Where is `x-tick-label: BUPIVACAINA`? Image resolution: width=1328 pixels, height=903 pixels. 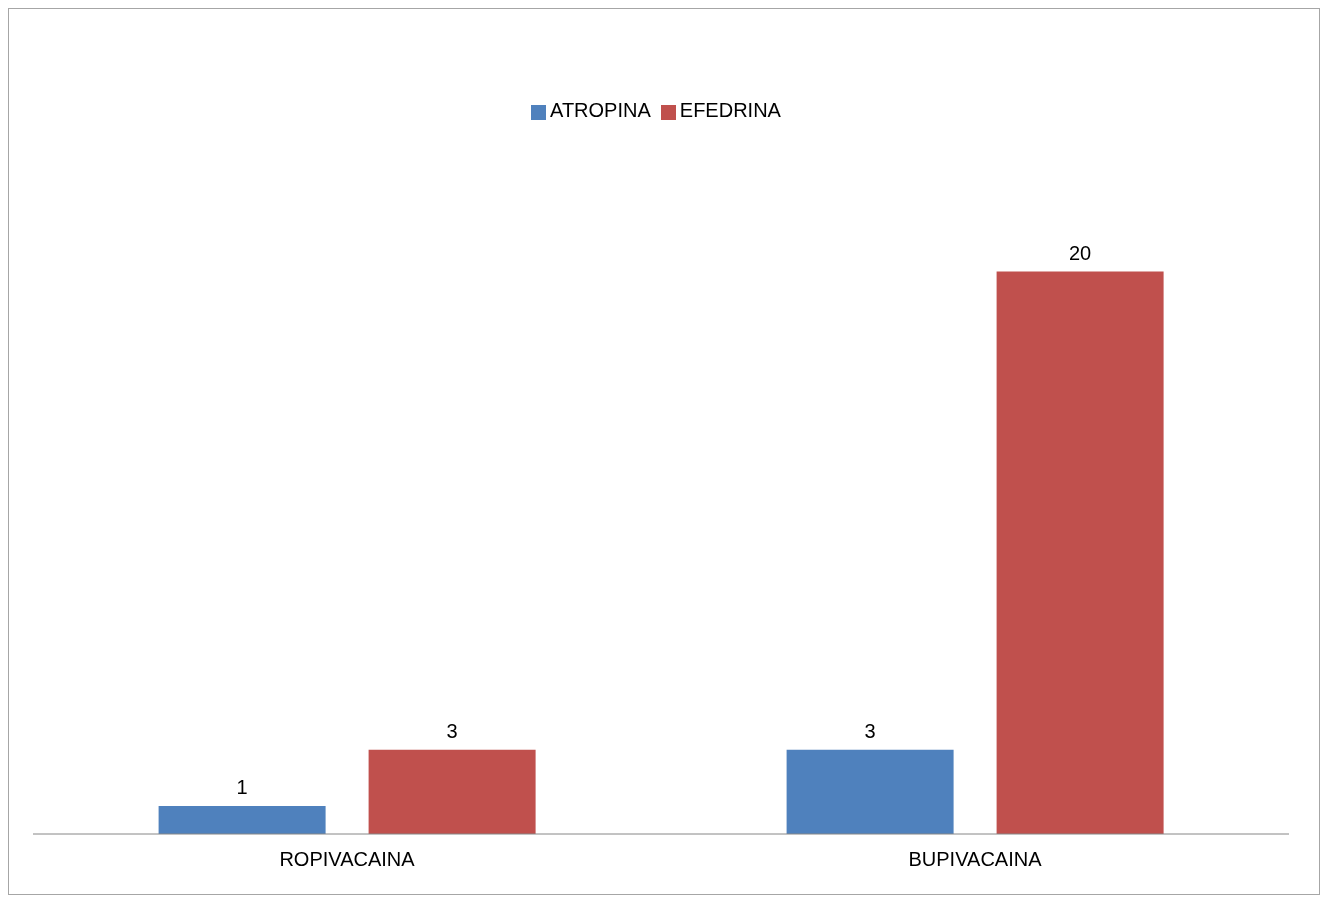 x-tick-label: BUPIVACAINA is located at coordinates (975, 859).